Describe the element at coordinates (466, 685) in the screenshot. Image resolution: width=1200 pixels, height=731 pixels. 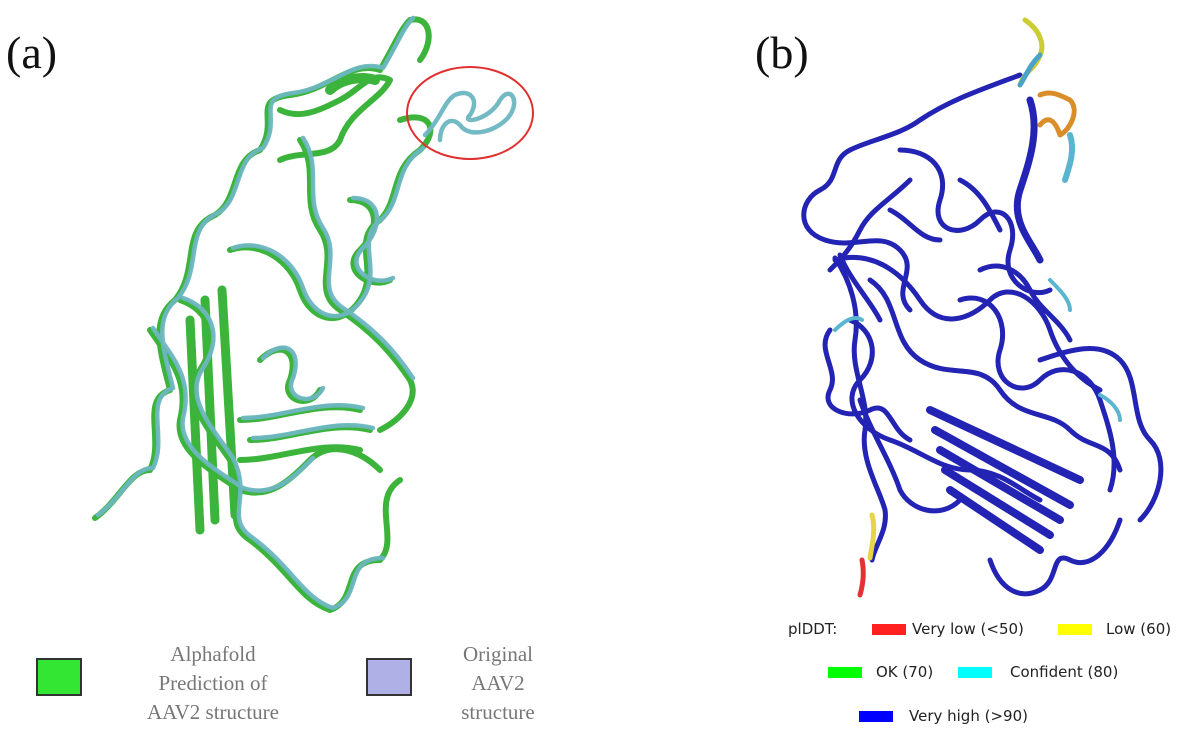
I see `legend-original: Original AAV2 structure` at that location.